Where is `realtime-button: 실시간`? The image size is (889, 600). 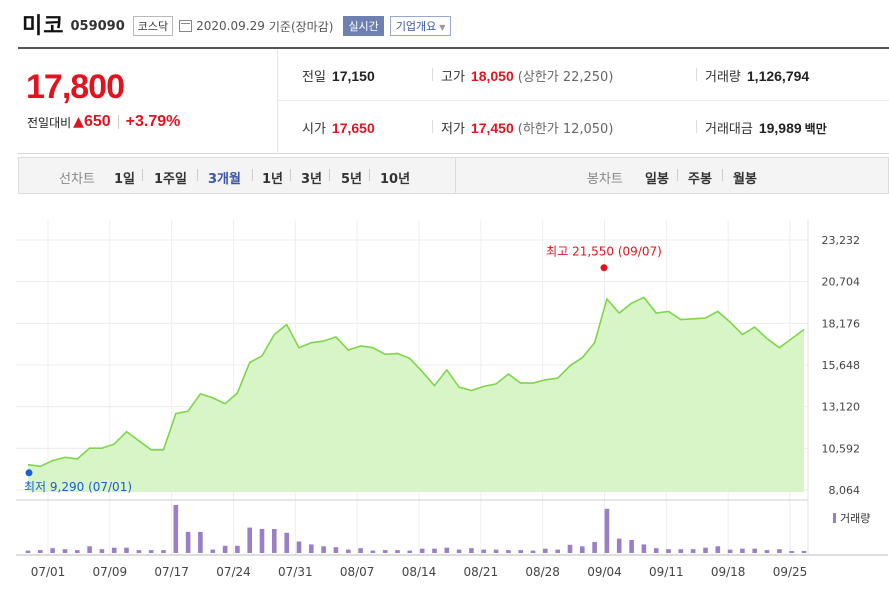 realtime-button: 실시간 is located at coordinates (363, 25).